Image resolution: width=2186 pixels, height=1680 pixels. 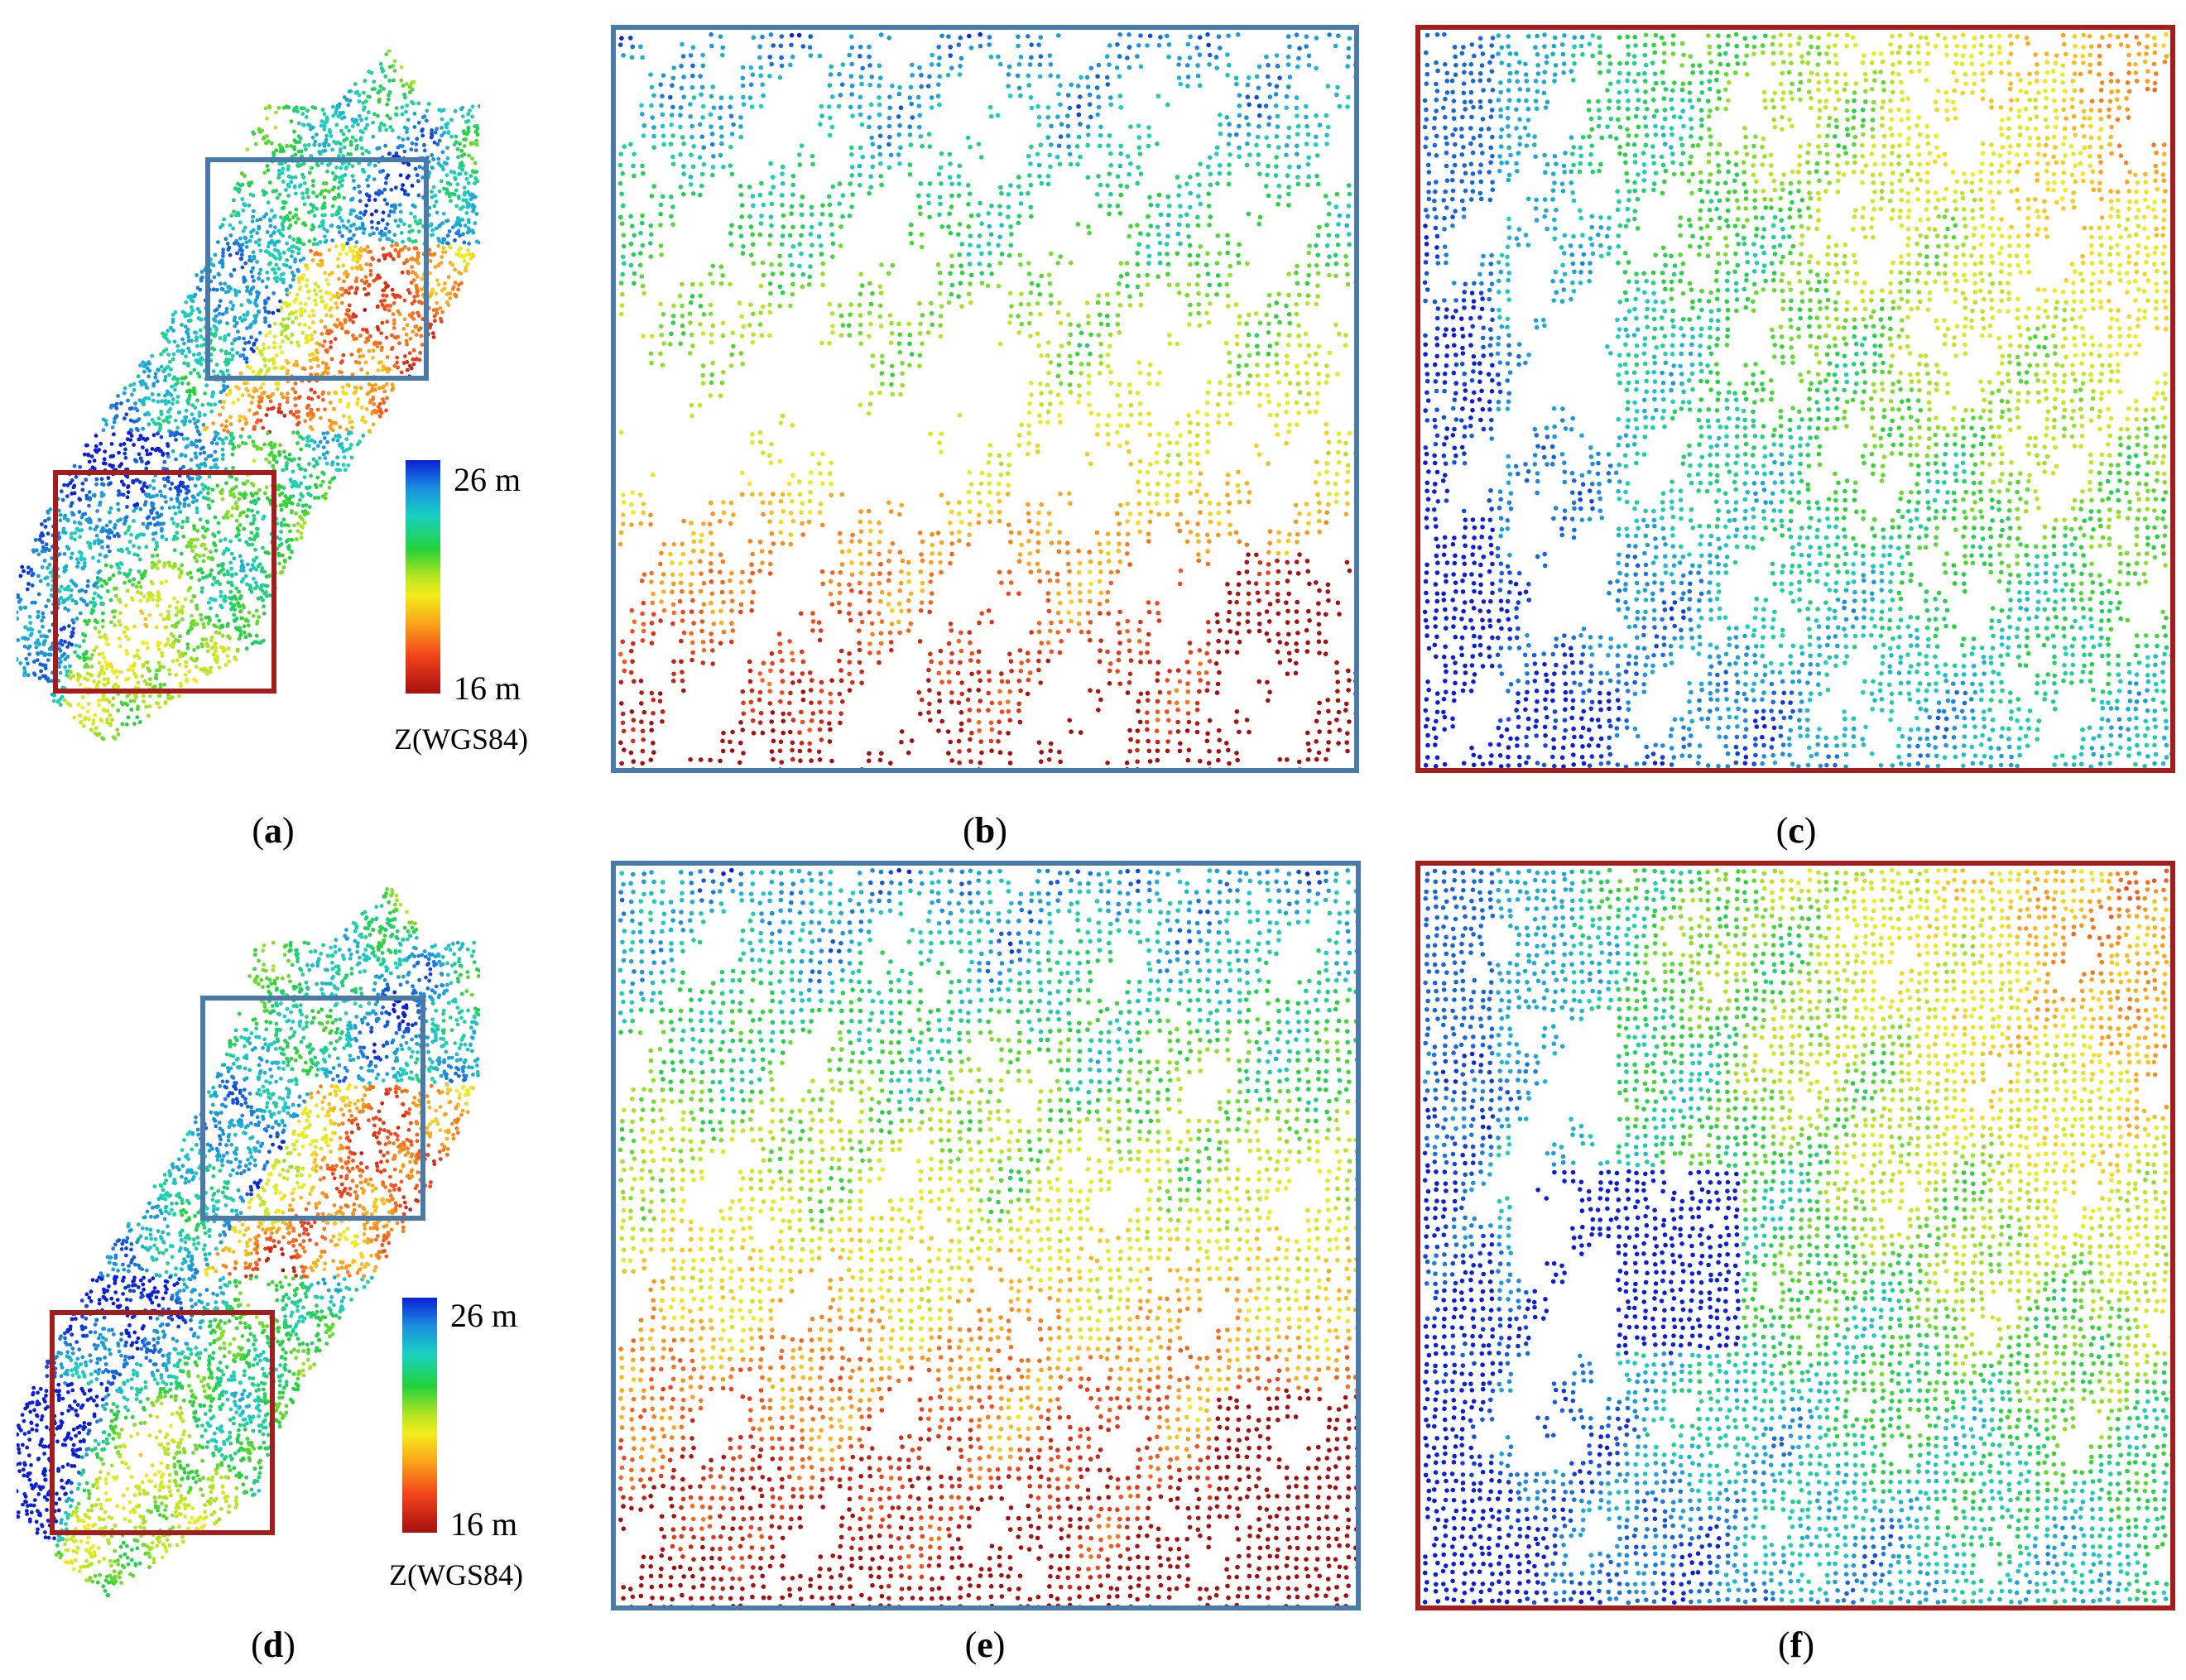 What do you see at coordinates (461, 739) in the screenshot?
I see `colorbar-a-title: Z(WGS84)` at bounding box center [461, 739].